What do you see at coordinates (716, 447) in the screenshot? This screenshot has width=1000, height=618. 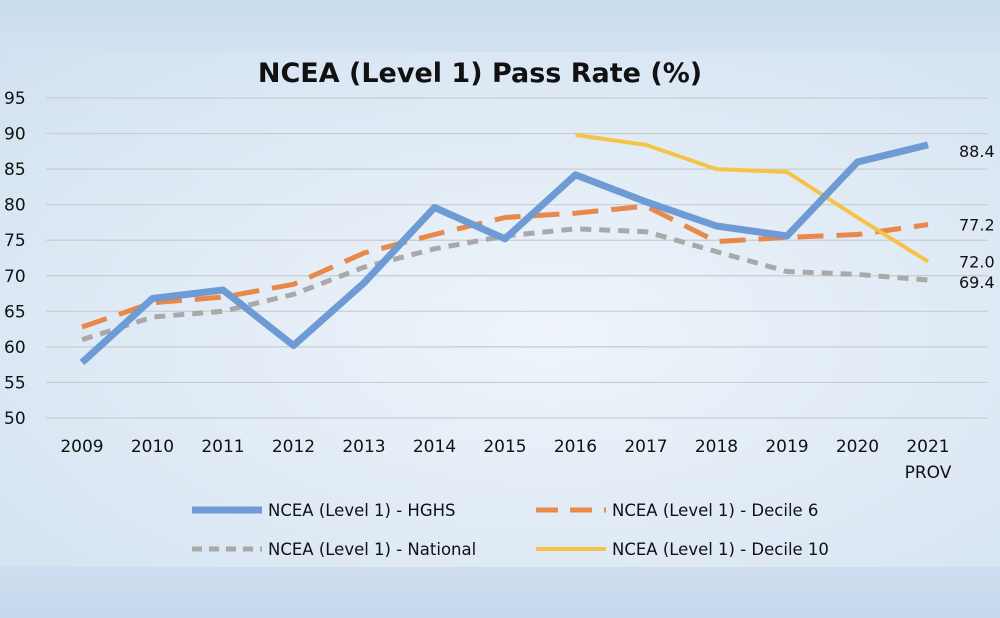 I see `x-tick-label: 2018` at bounding box center [716, 447].